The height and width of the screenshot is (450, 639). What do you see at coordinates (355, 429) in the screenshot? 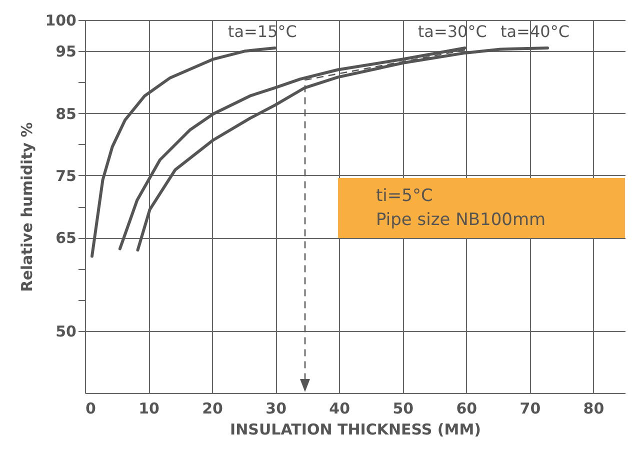
I see `x-axis-title: INSULATION THICKNESS (MM)` at bounding box center [355, 429].